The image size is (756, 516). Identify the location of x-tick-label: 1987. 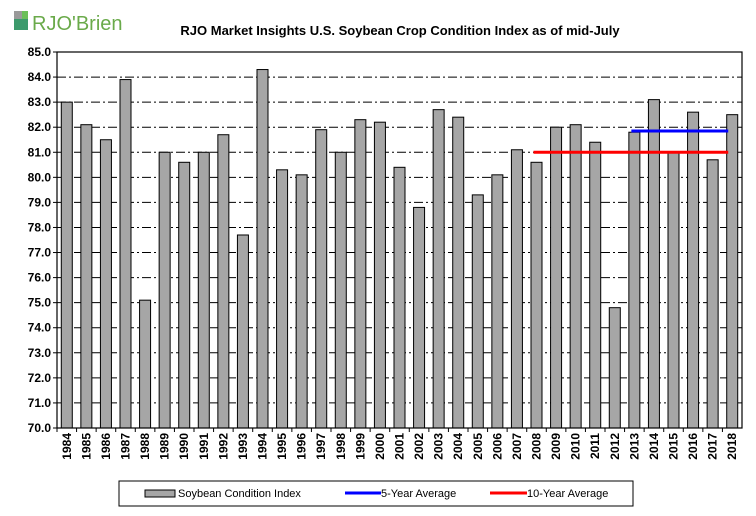
(126, 446).